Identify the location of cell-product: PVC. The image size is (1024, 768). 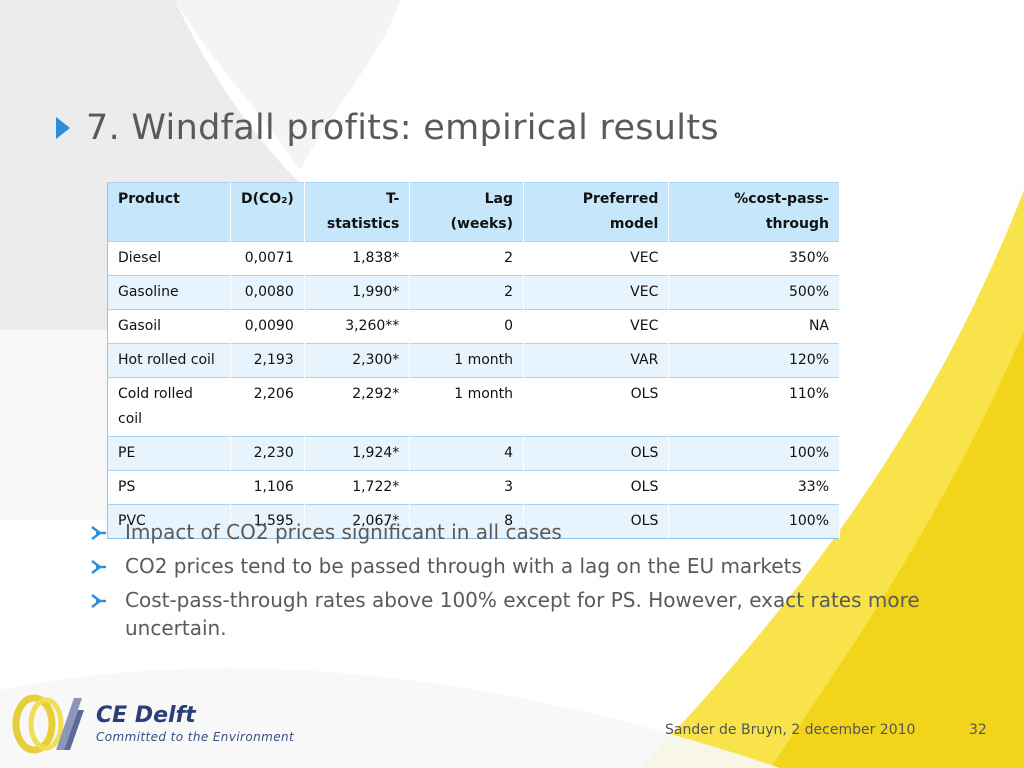
(169, 521).